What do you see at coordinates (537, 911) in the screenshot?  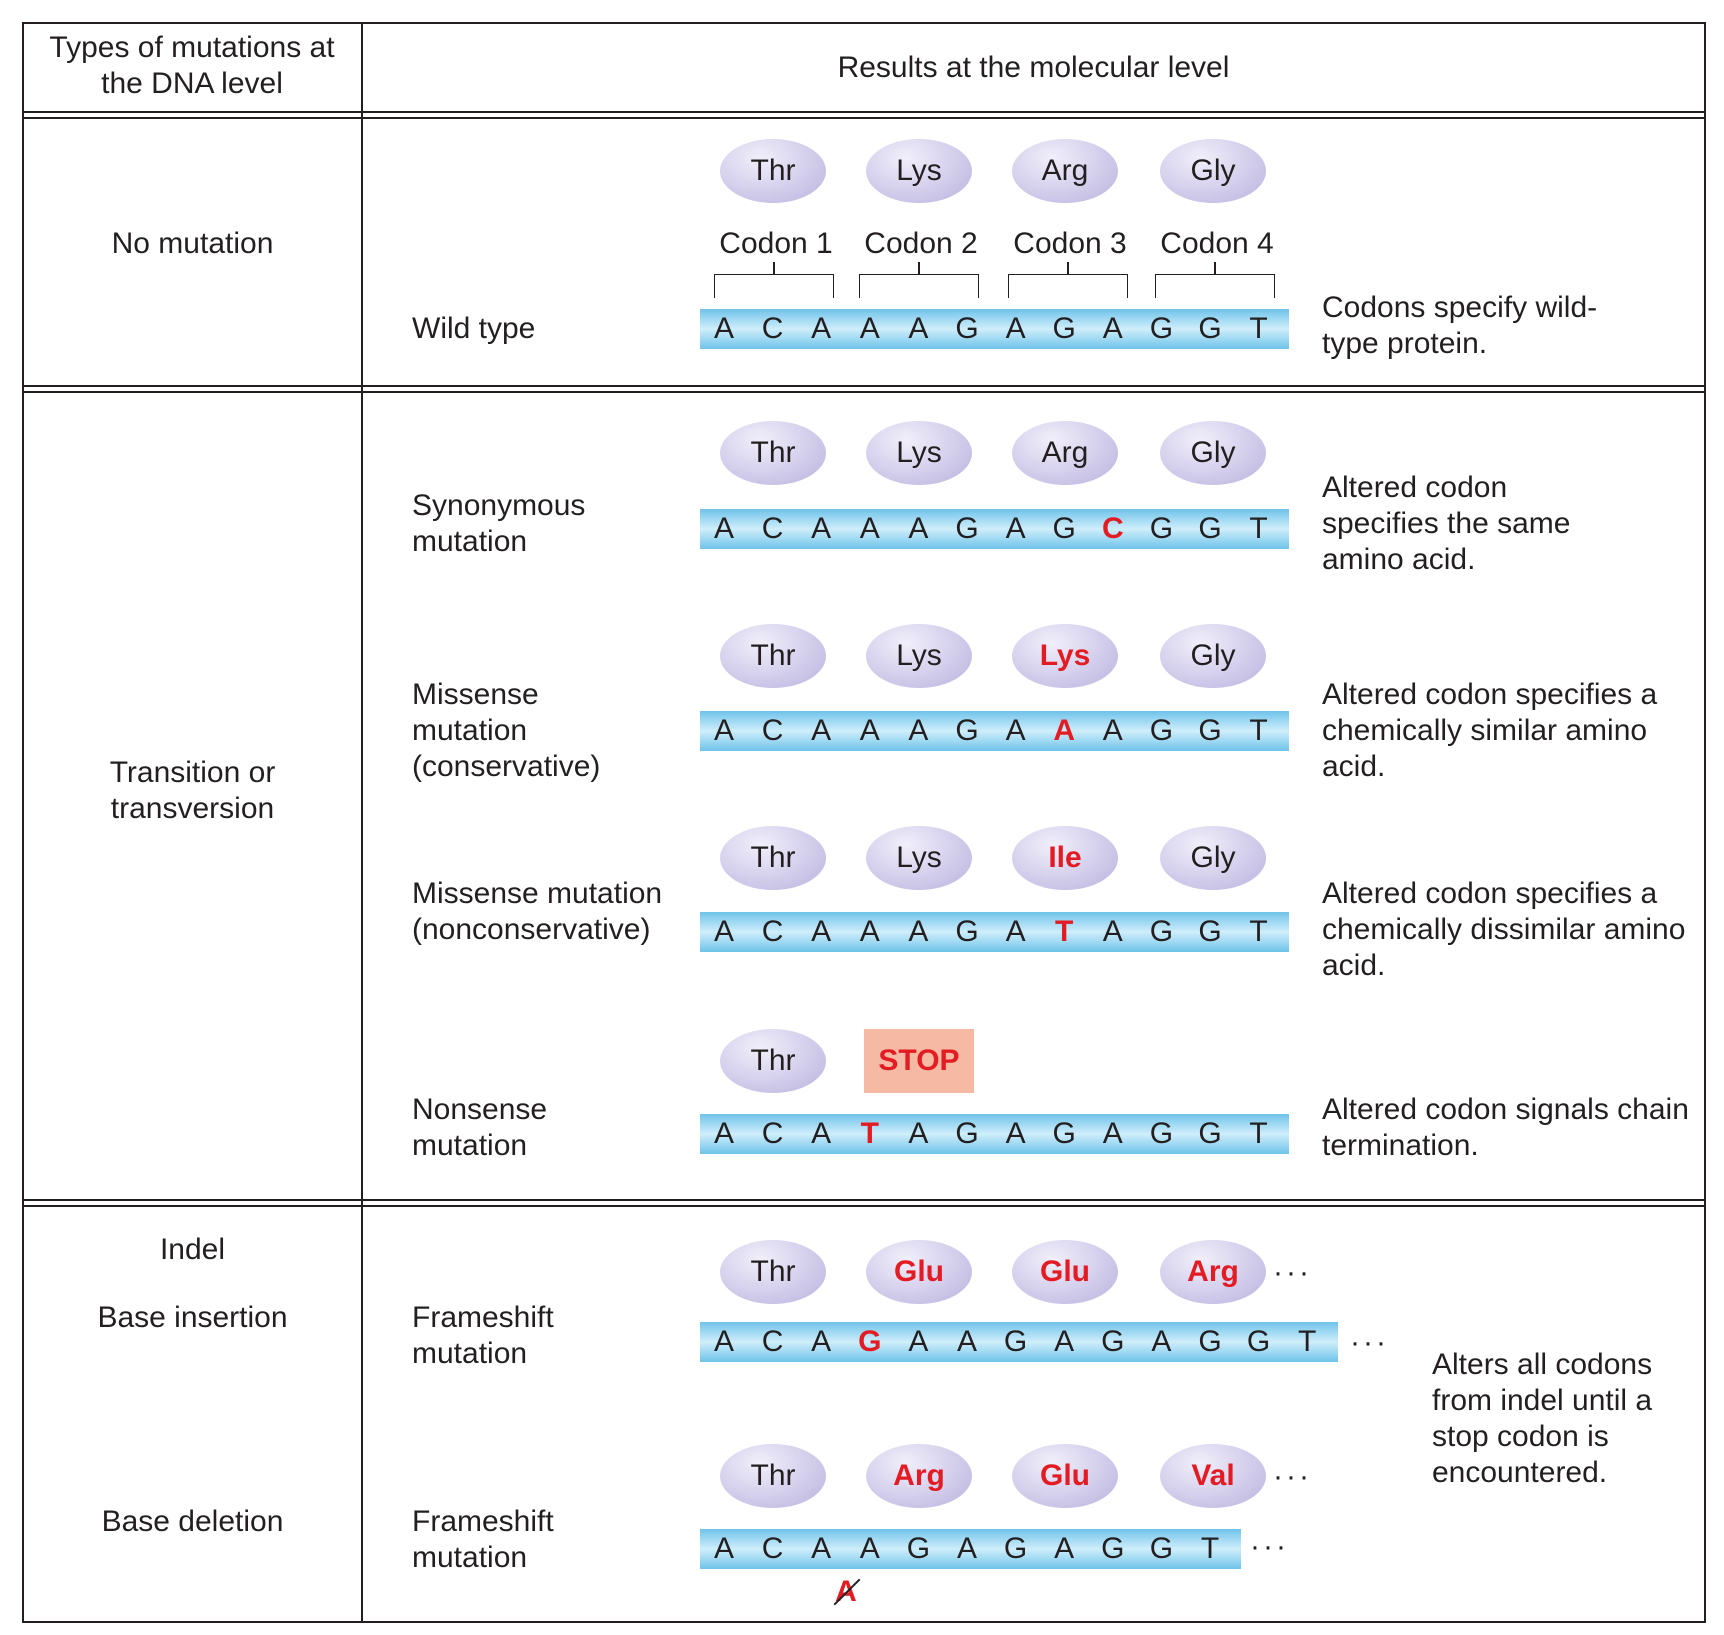 I see `label-missense-nonconservative: Missense mutation (nonconservative)` at bounding box center [537, 911].